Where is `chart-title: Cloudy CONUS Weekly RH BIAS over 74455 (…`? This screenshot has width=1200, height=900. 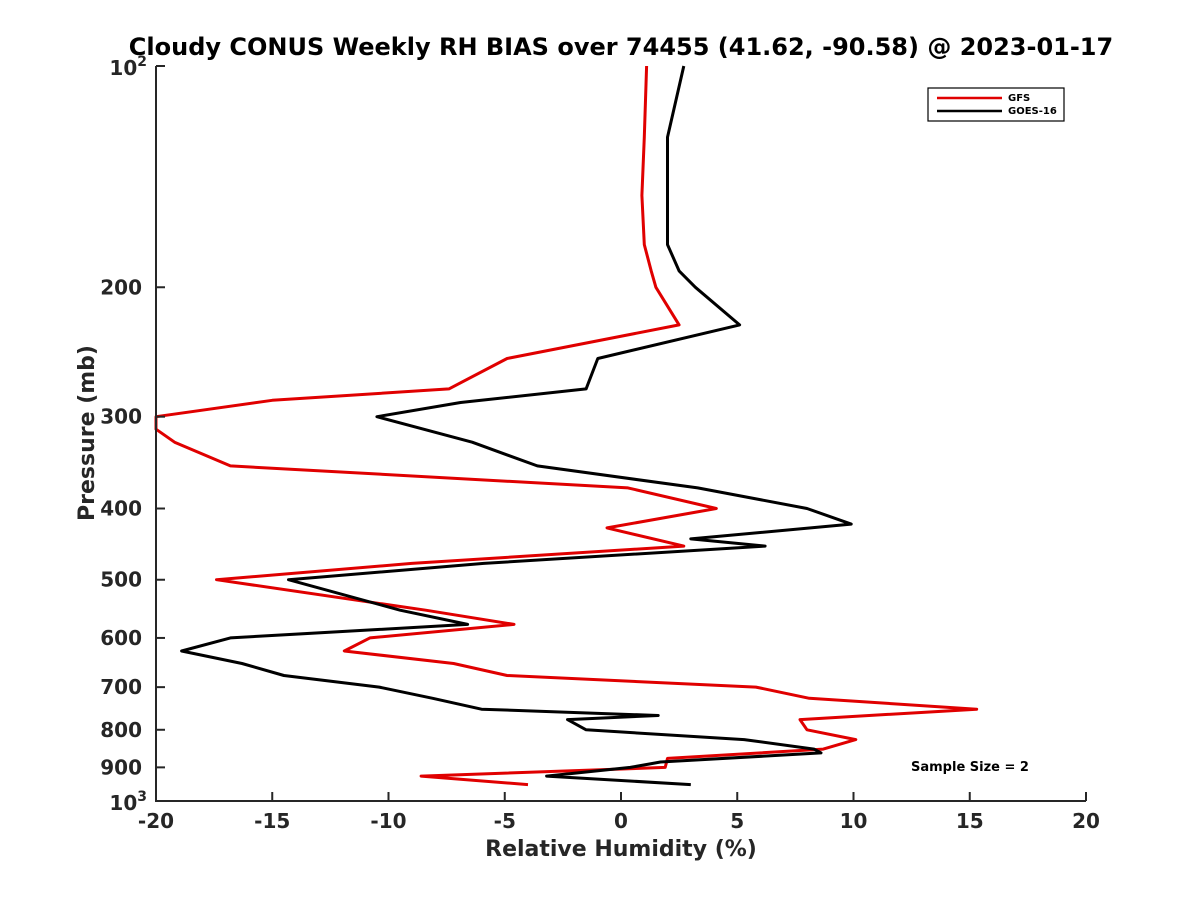 chart-title: Cloudy CONUS Weekly RH BIAS over 74455 (… is located at coordinates (621, 47).